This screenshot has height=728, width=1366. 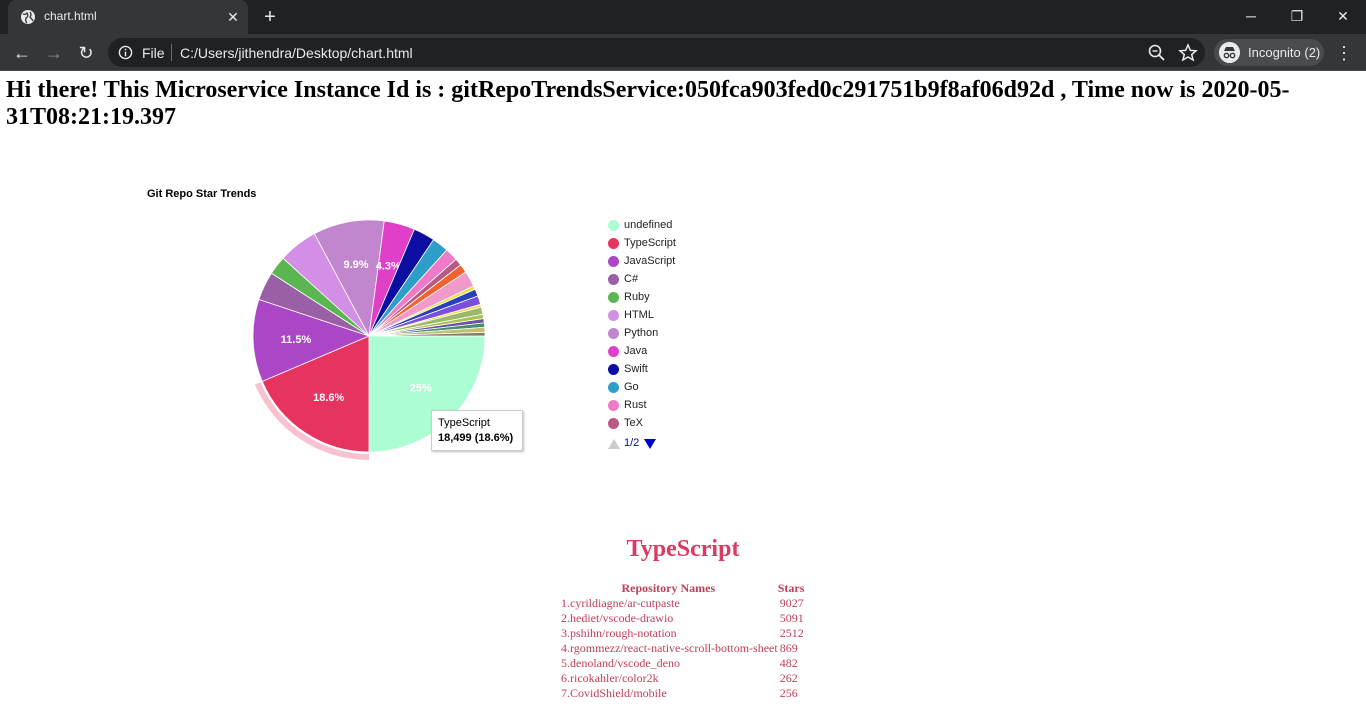 What do you see at coordinates (635, 405) in the screenshot?
I see `legend-label: Rust` at bounding box center [635, 405].